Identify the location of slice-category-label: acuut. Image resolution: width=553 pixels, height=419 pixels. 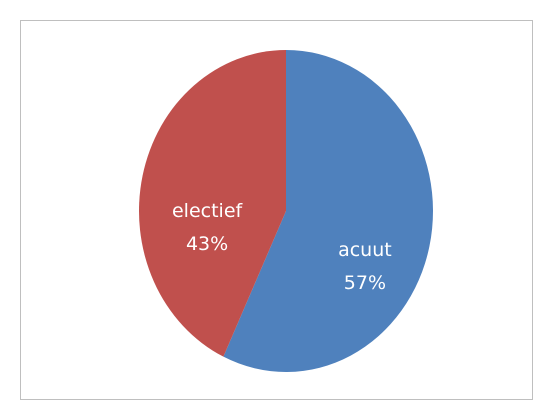
(365, 250).